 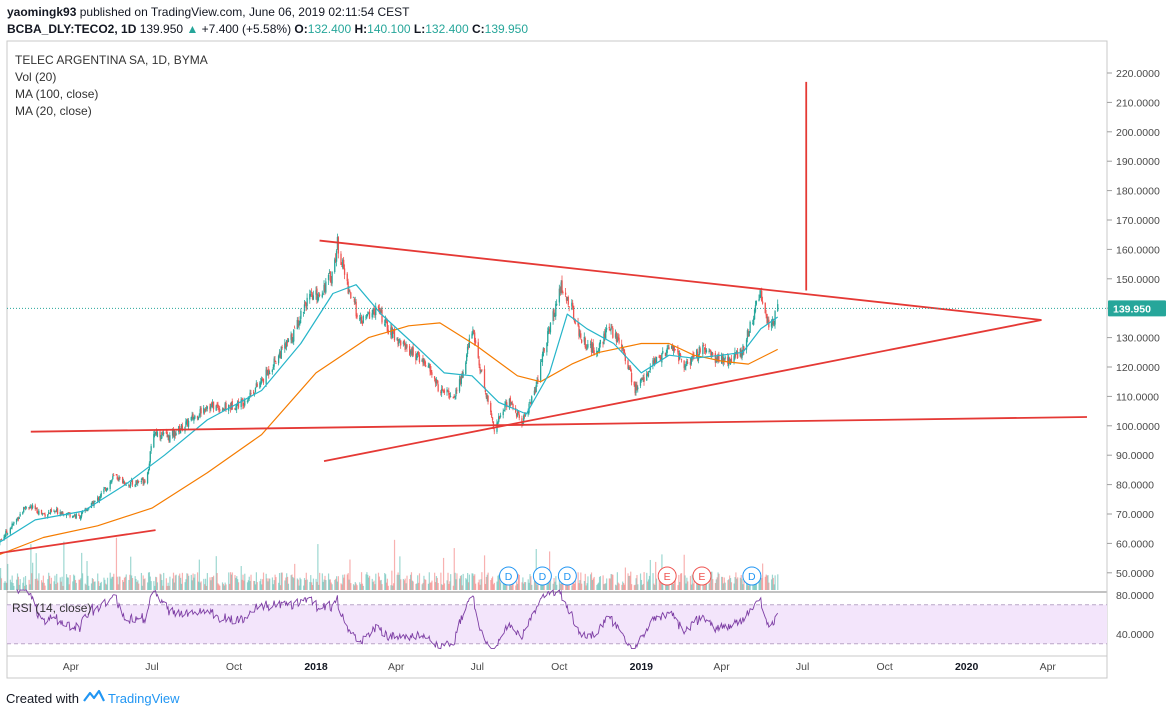 What do you see at coordinates (53, 111) in the screenshot?
I see `legend-ma20: MA (20, close)` at bounding box center [53, 111].